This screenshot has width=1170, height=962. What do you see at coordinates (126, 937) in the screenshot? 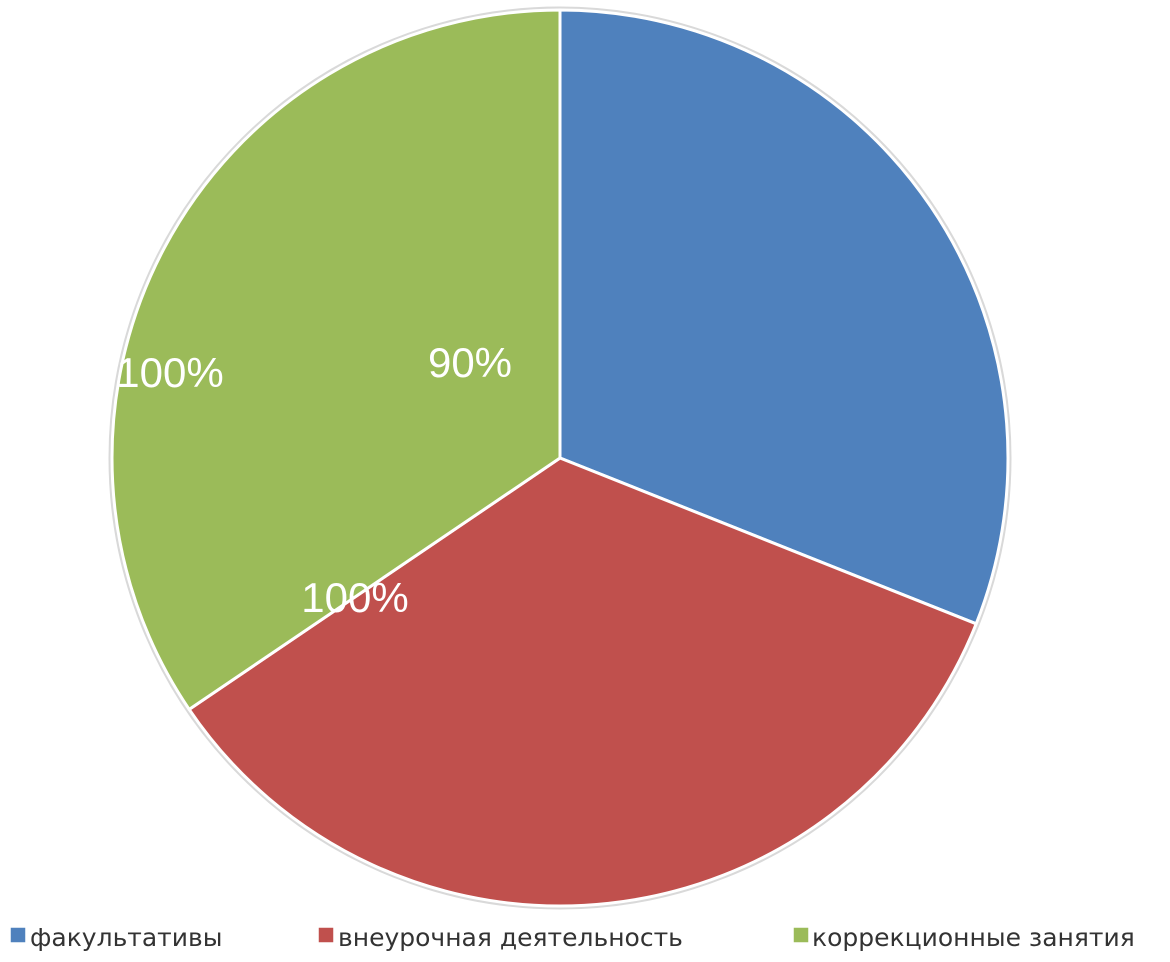
I see `legend-label-fakultativy: факультативы` at bounding box center [126, 937].